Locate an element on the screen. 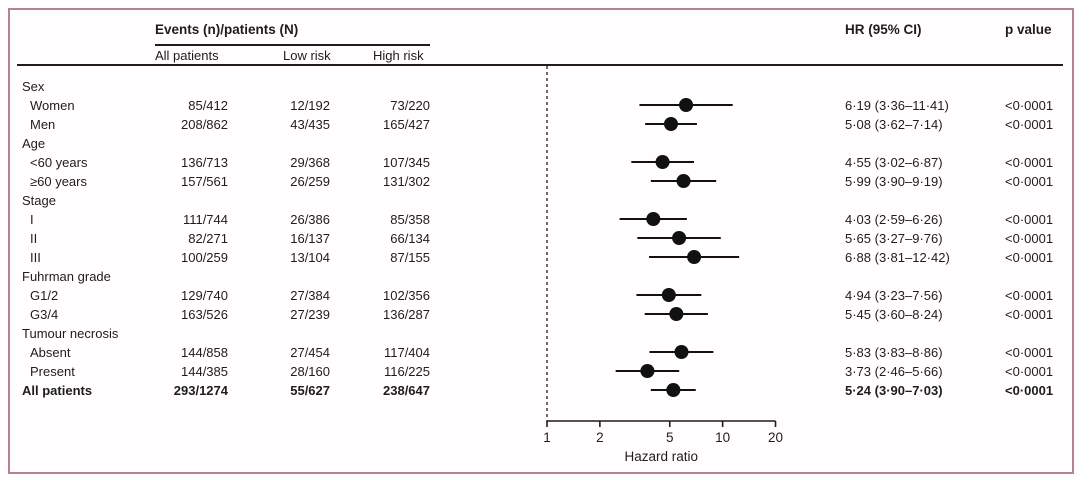  column-header-high-risk: High risk is located at coordinates (398, 55).